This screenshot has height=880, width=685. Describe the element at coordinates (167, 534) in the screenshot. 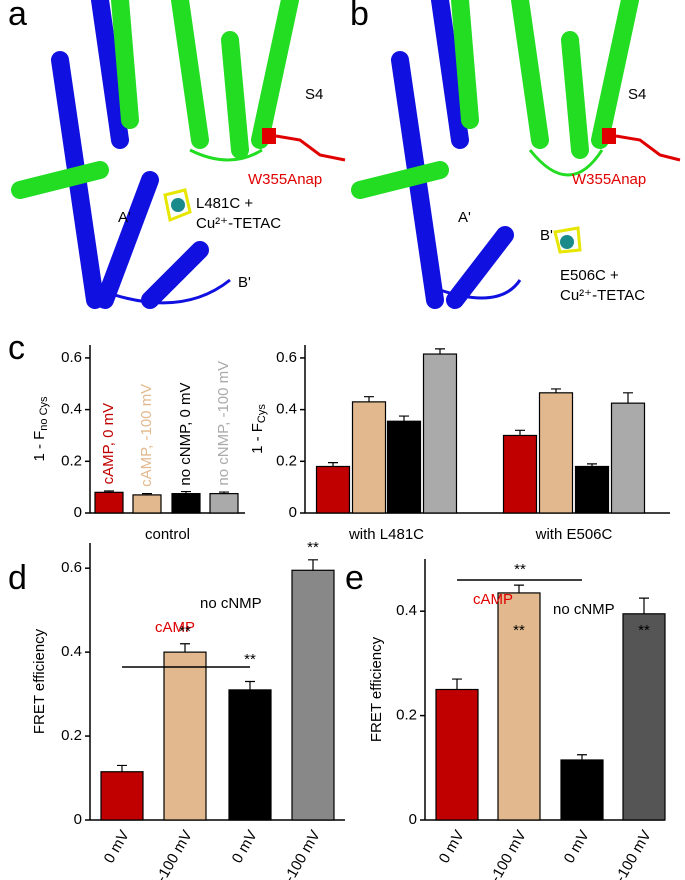

I see `x-axis-label: control` at that location.